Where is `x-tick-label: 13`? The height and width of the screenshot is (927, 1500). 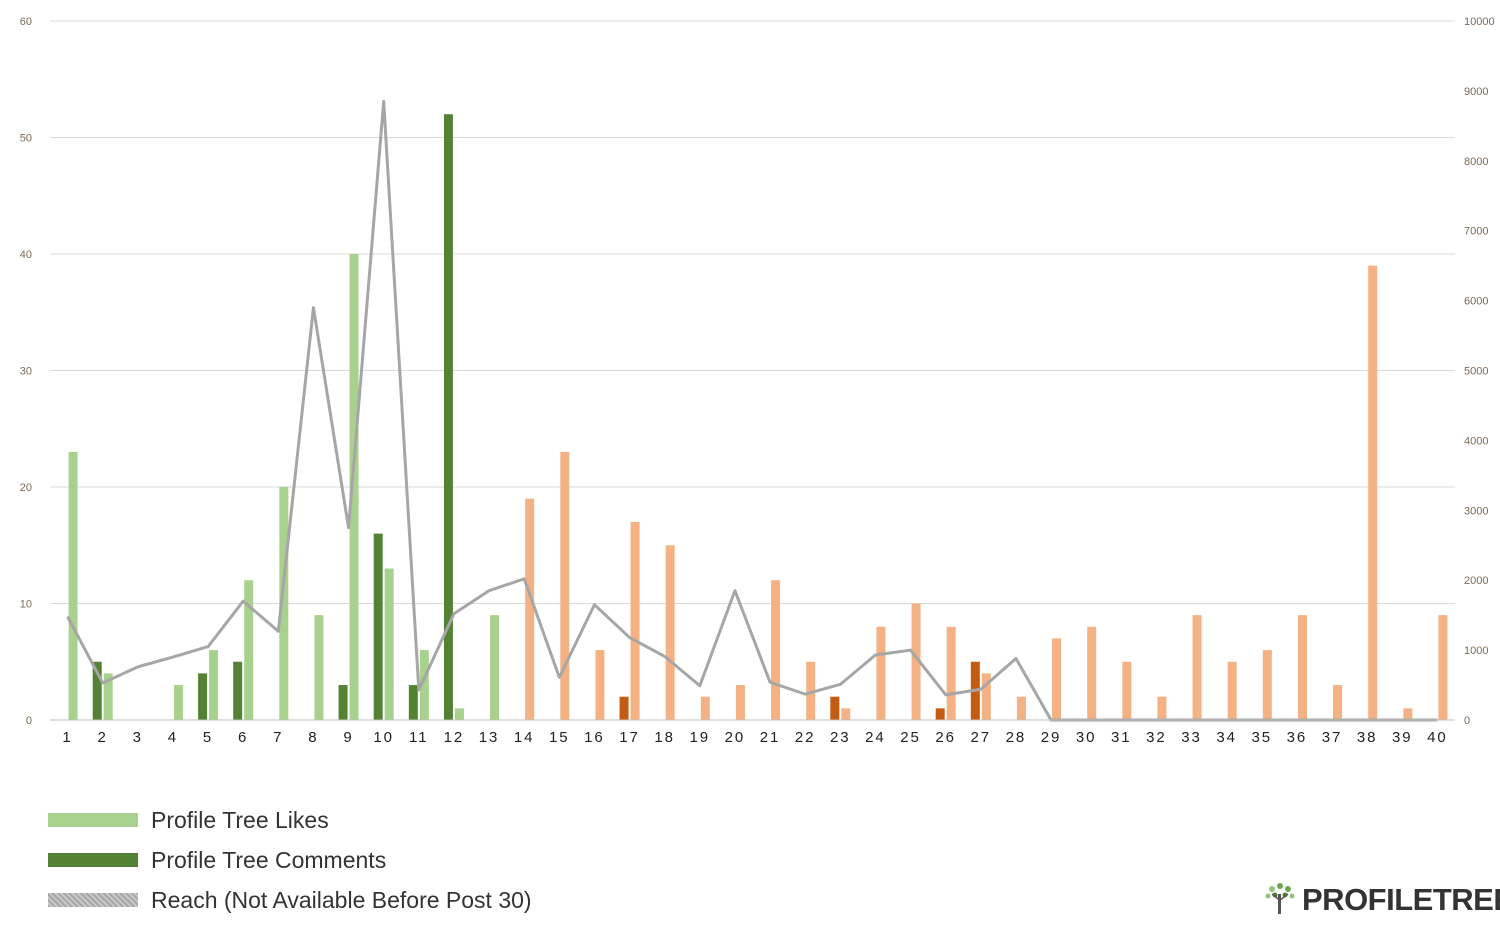 x-tick-label: 13 is located at coordinates (489, 737).